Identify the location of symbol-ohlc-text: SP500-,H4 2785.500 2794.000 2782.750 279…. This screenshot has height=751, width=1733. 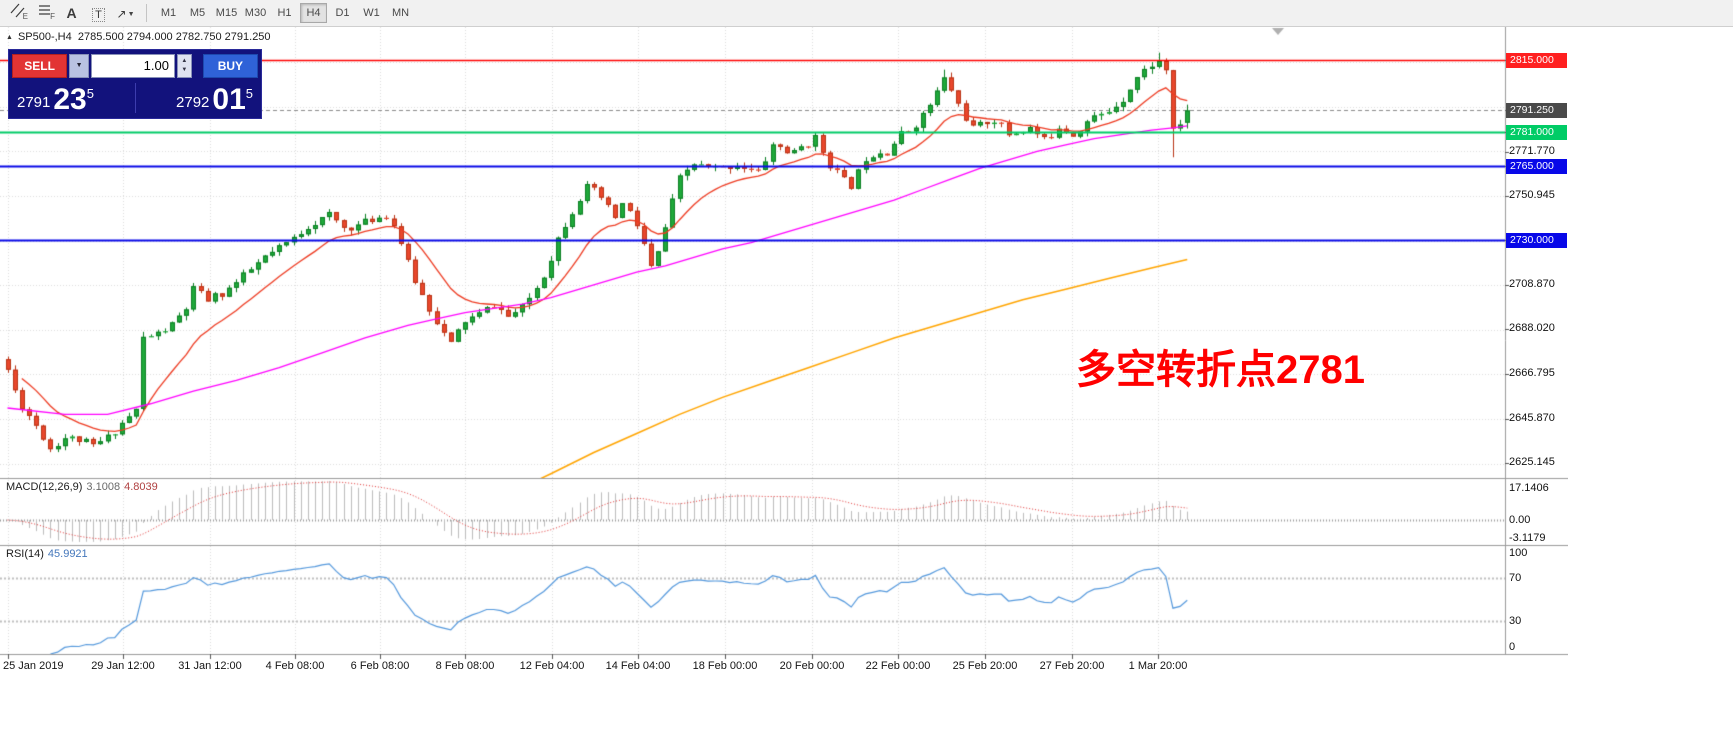
(144, 37).